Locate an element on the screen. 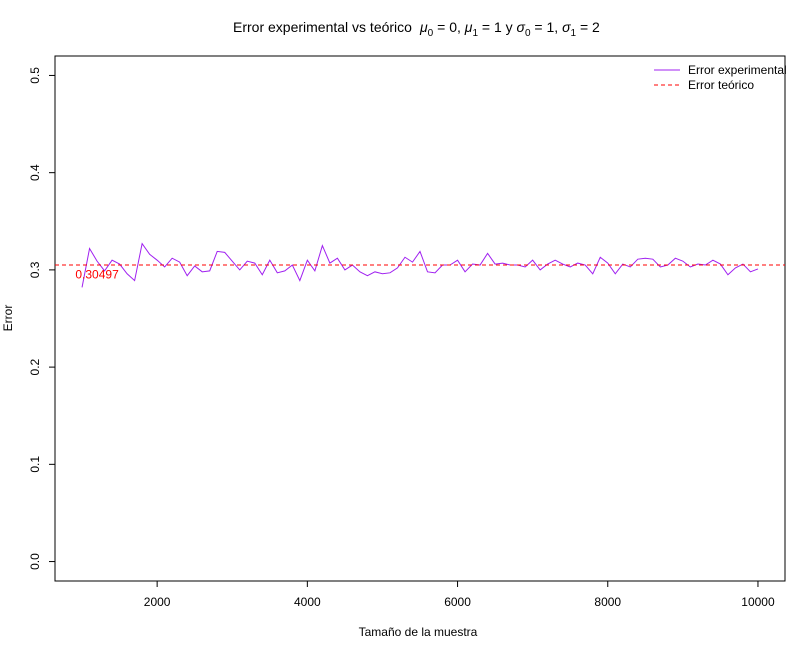 This screenshot has height=651, width=810. chart-title-main: Error experimental vs teórico is located at coordinates (322, 27).